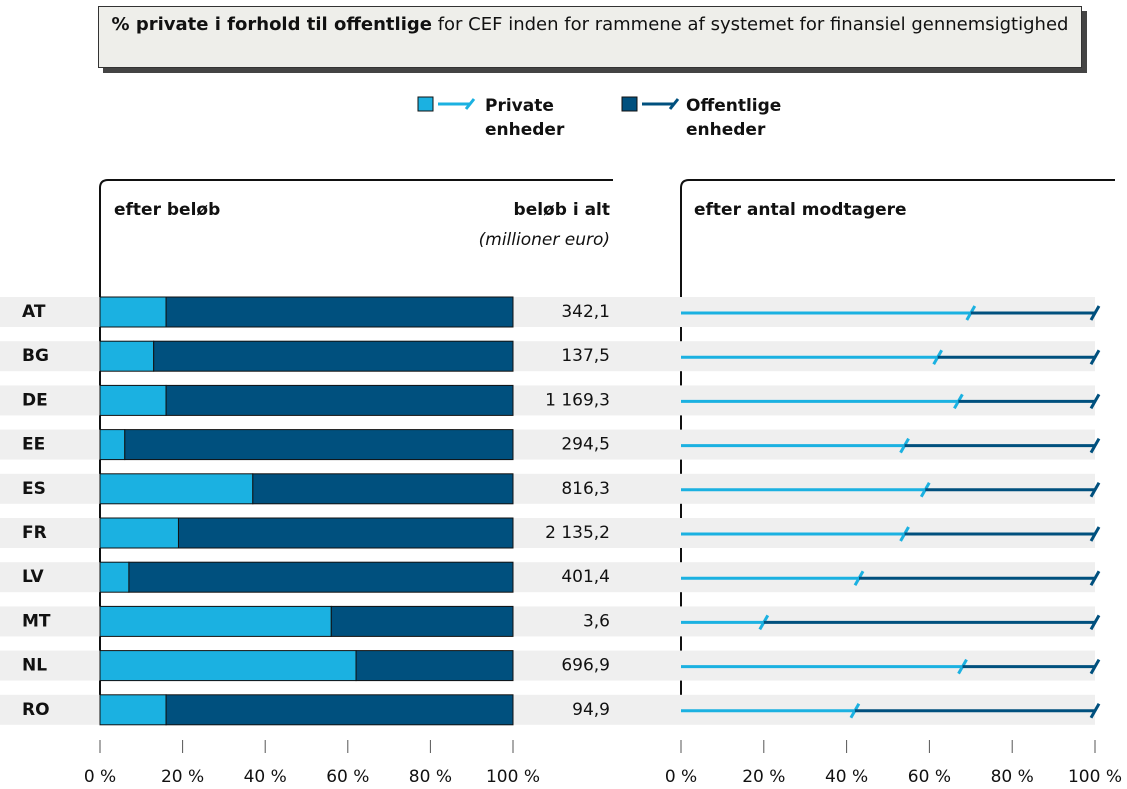 The width and height of the screenshot is (1127, 789). What do you see at coordinates (585, 445) in the screenshot?
I see `total-label: 294,5` at bounding box center [585, 445].